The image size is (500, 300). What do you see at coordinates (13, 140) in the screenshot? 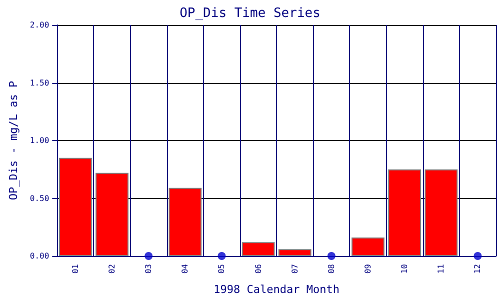
I see `y-axis-title: OP_Dis - mg/L as P` at bounding box center [13, 140].